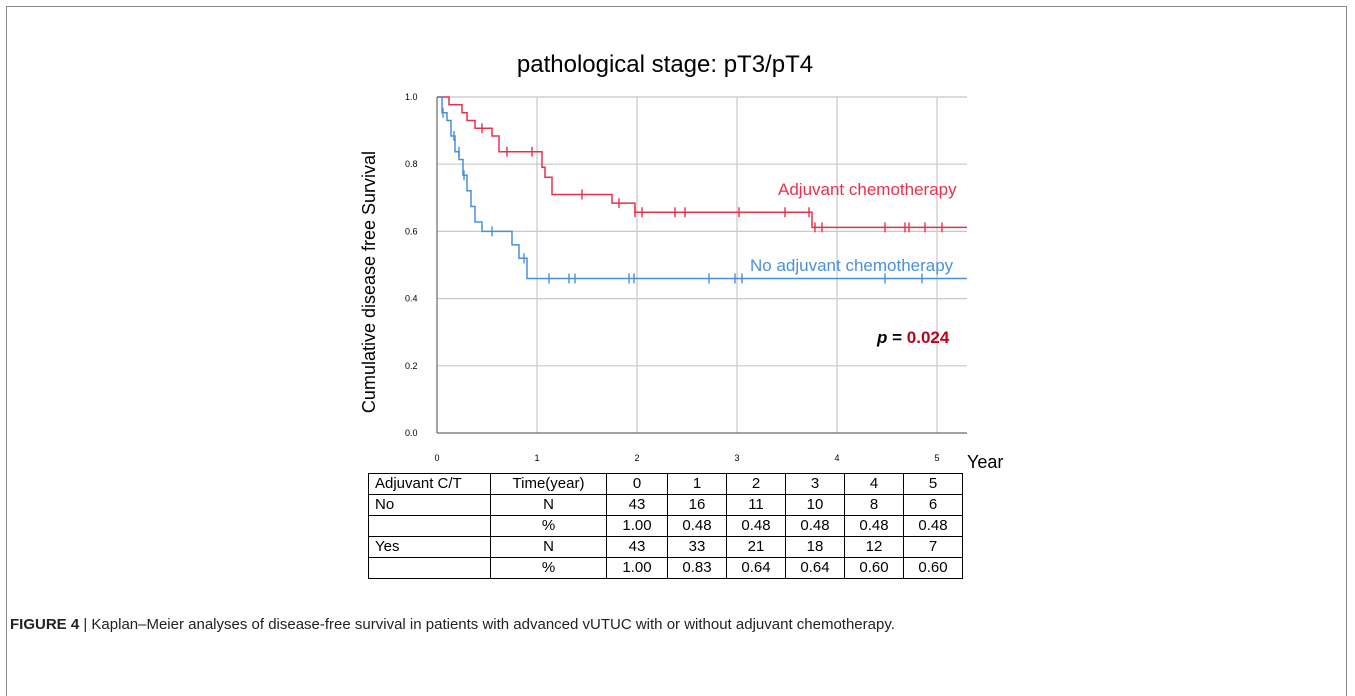 This screenshot has height=696, width=1355. What do you see at coordinates (756, 547) in the screenshot?
I see `table-cell: 21` at bounding box center [756, 547].